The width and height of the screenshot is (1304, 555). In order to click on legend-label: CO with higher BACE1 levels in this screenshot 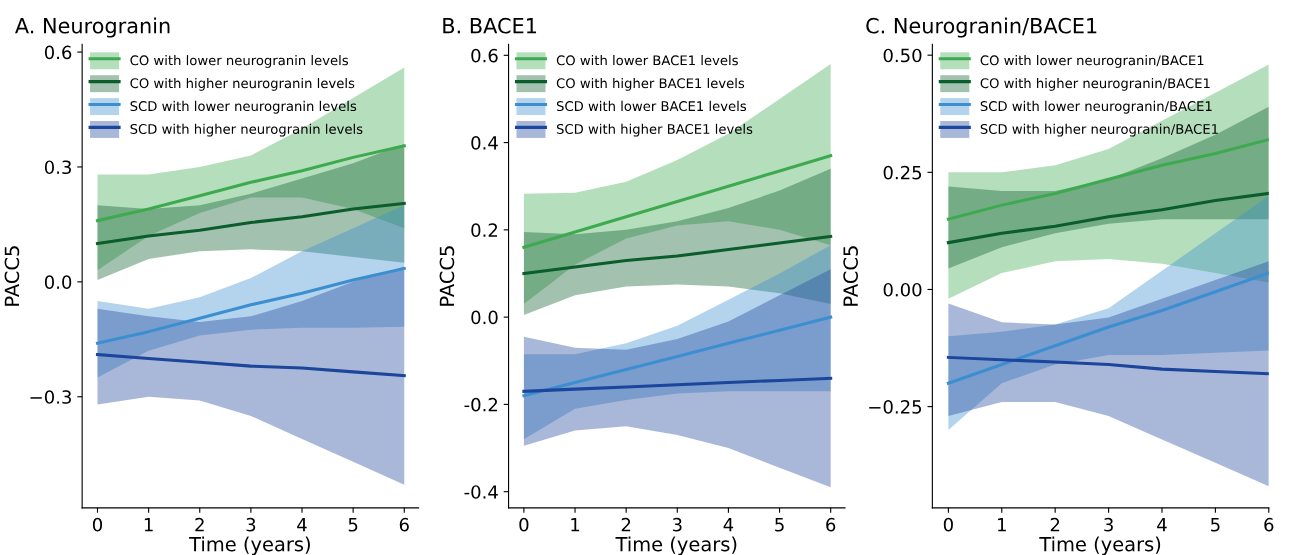, I will do `click(650, 84)`.